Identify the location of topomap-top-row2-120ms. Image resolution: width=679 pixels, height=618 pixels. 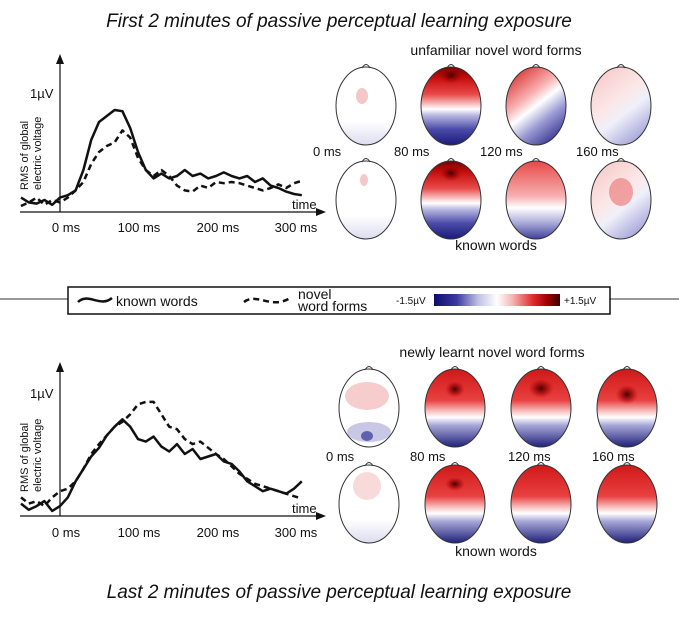
(536, 199).